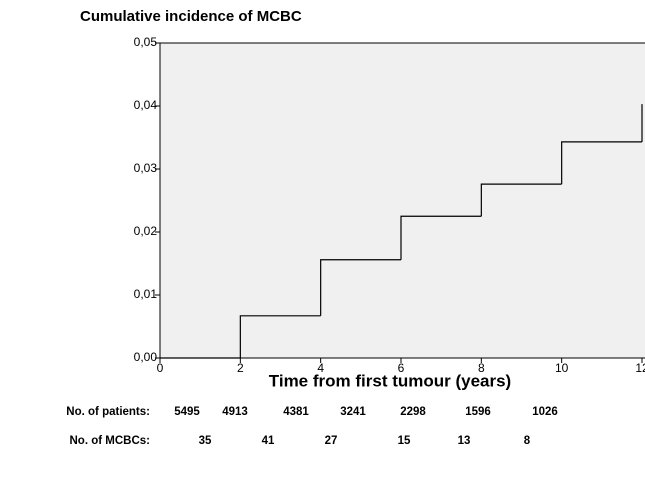  I want to click on x-tick-label: 4, so click(320, 368).